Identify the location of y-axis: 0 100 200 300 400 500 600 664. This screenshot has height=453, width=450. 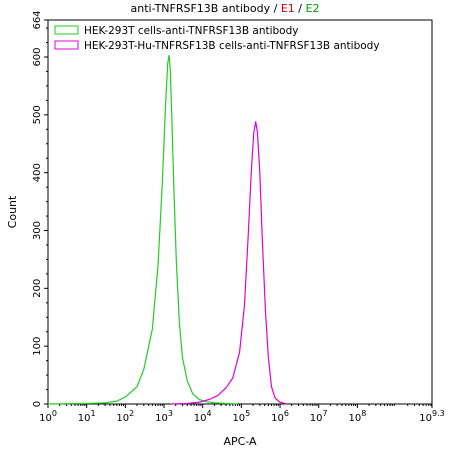
(40, 208).